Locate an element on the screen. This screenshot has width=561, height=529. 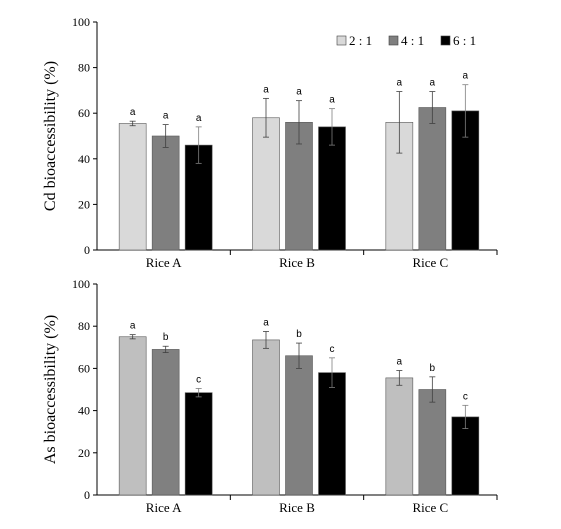
legend-label: 6 : 1 is located at coordinates (464, 40).